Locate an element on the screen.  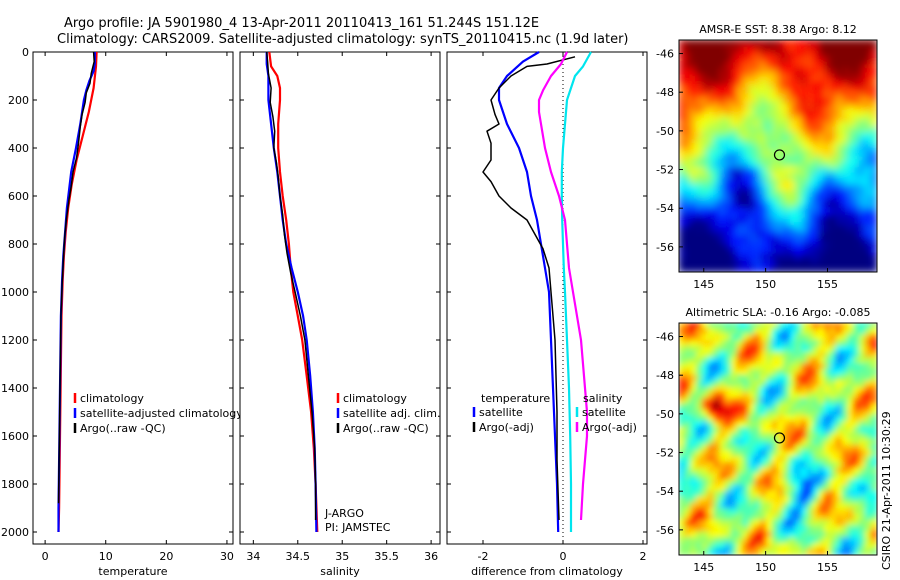
x-tick-label: 10 is located at coordinates (106, 556).